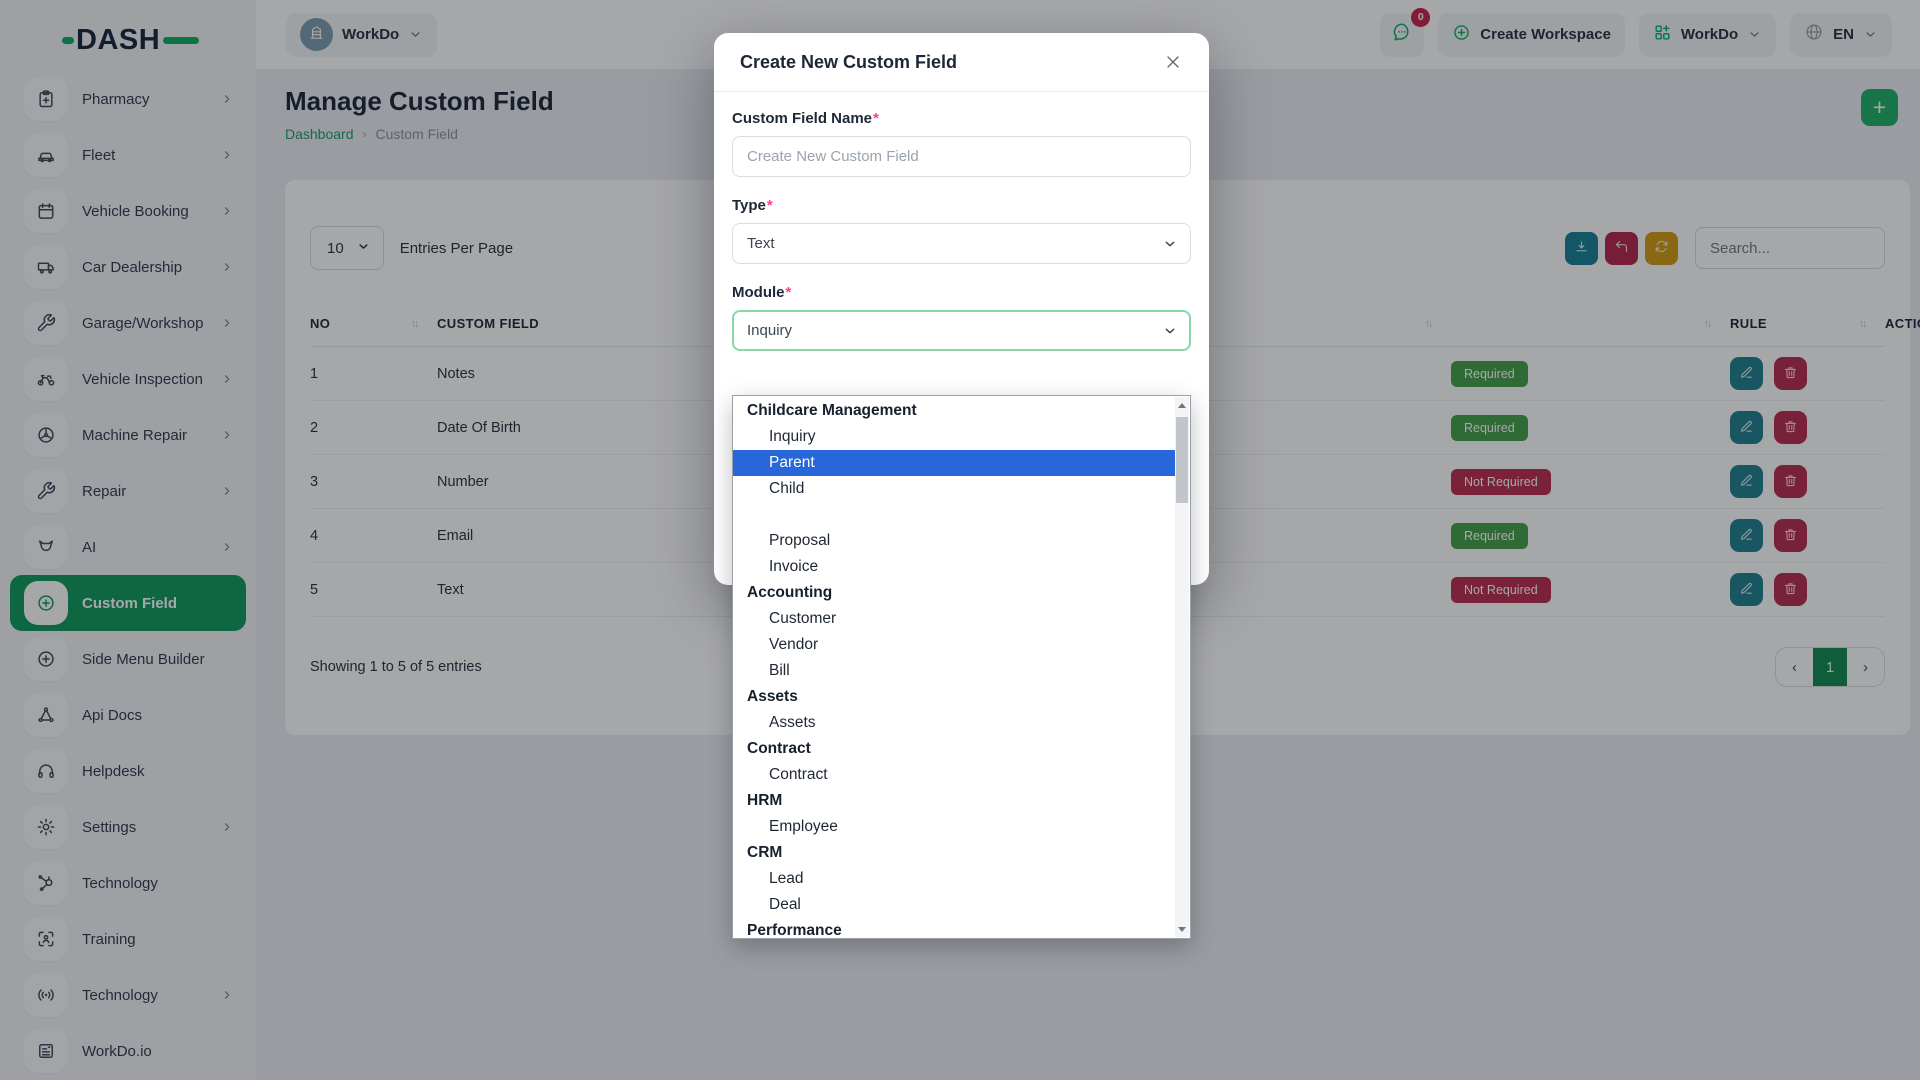  I want to click on gear-icon, so click(46, 827).